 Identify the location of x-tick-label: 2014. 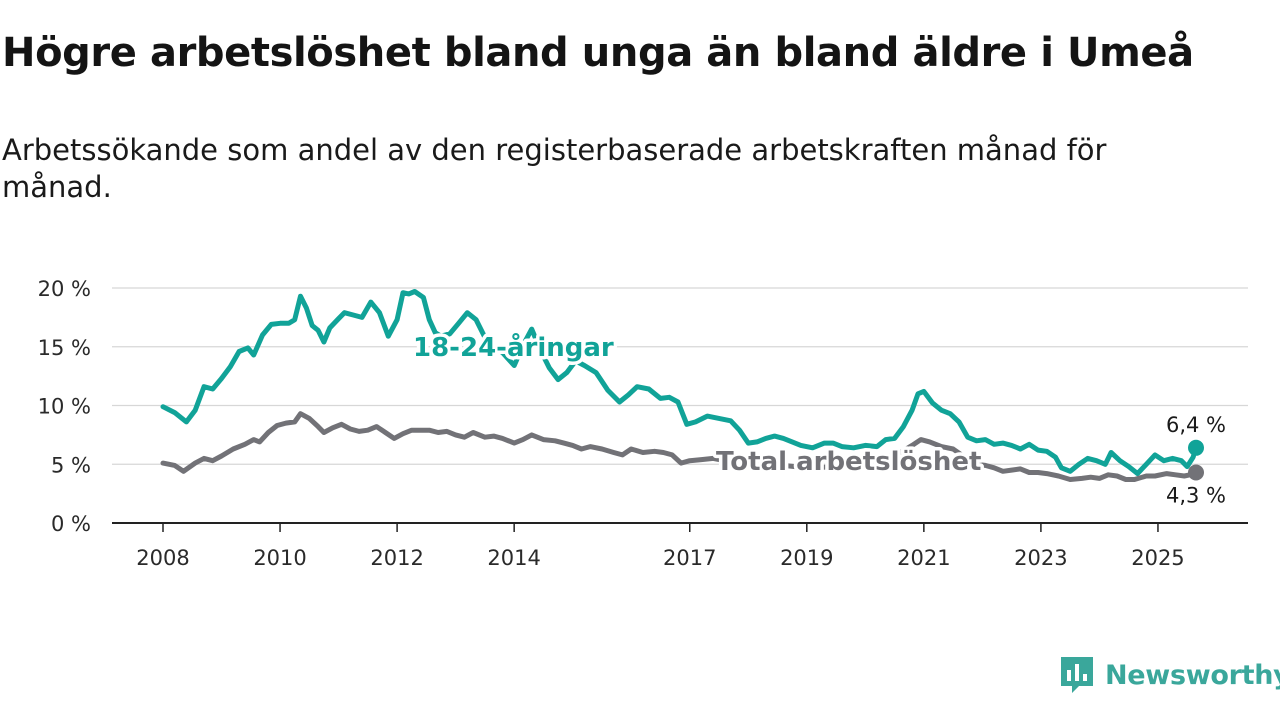
(513, 558).